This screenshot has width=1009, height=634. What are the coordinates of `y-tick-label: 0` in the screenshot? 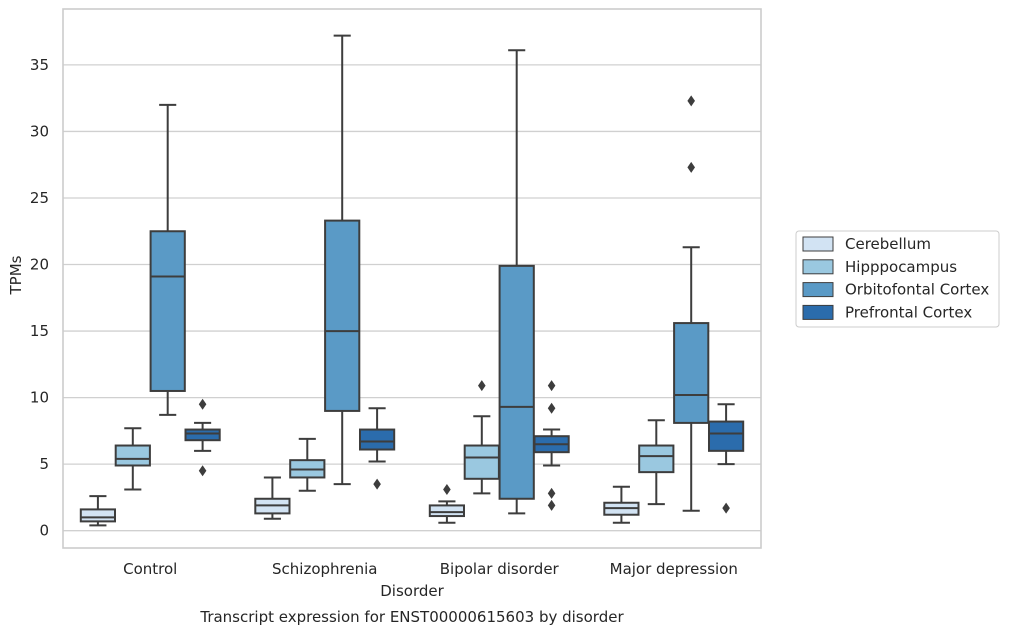 It's located at (44, 531).